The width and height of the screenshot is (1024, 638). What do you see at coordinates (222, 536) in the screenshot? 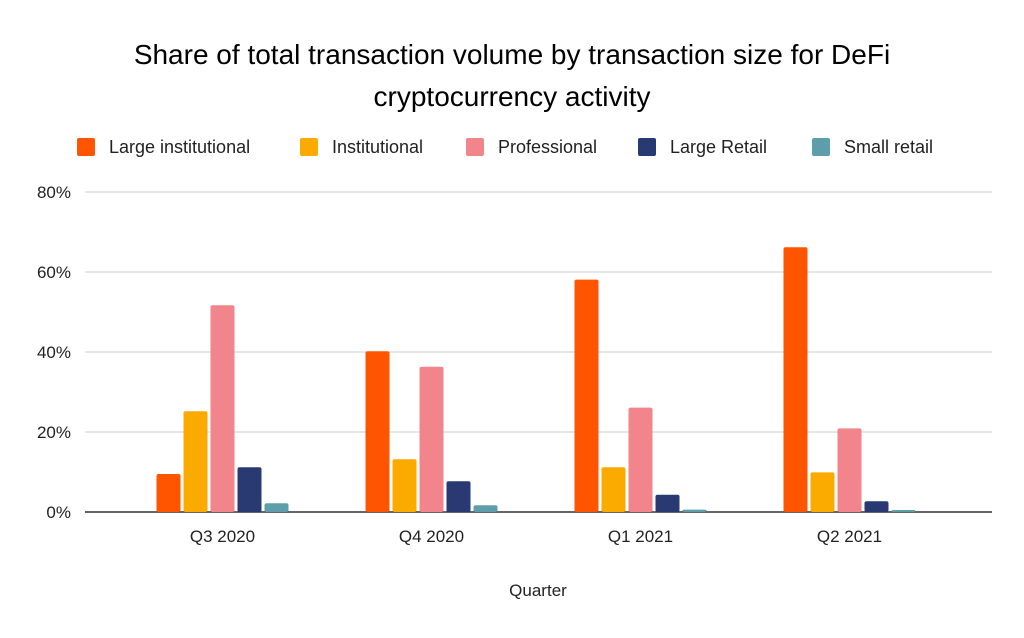
I see `x-tick-label: Q3 2020` at bounding box center [222, 536].